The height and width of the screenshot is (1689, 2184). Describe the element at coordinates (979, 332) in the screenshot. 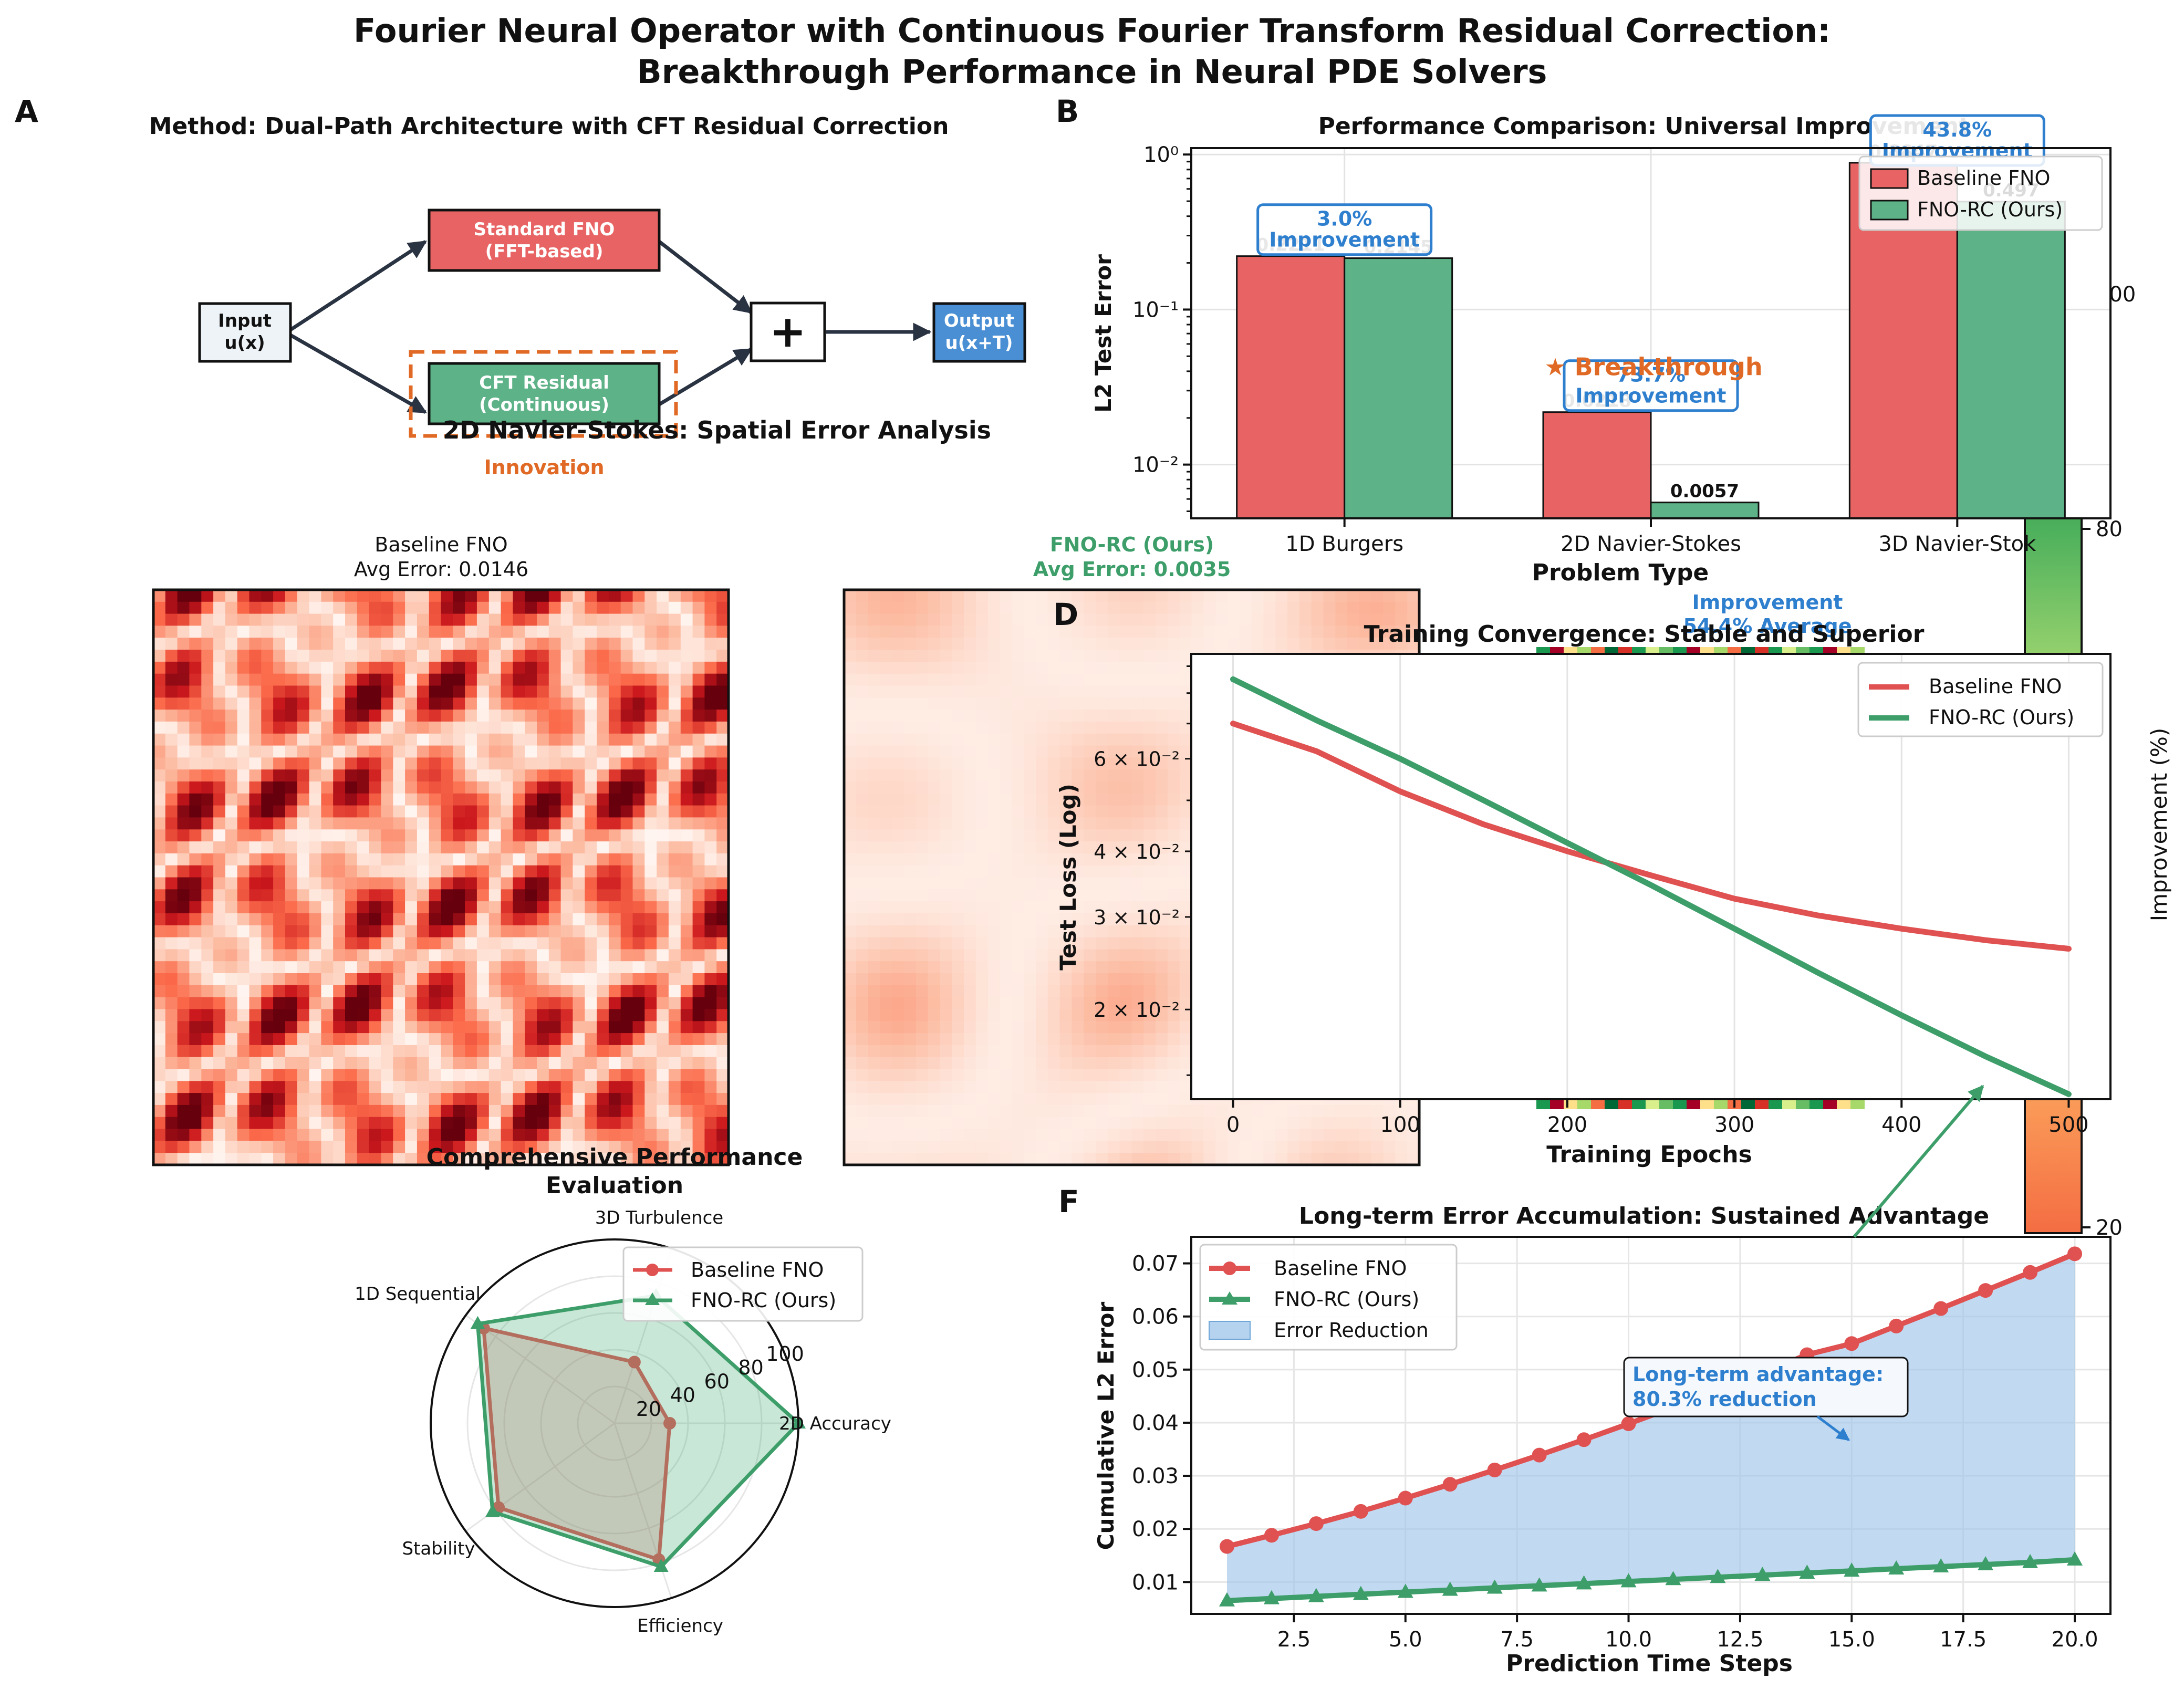

I see `output-box` at that location.